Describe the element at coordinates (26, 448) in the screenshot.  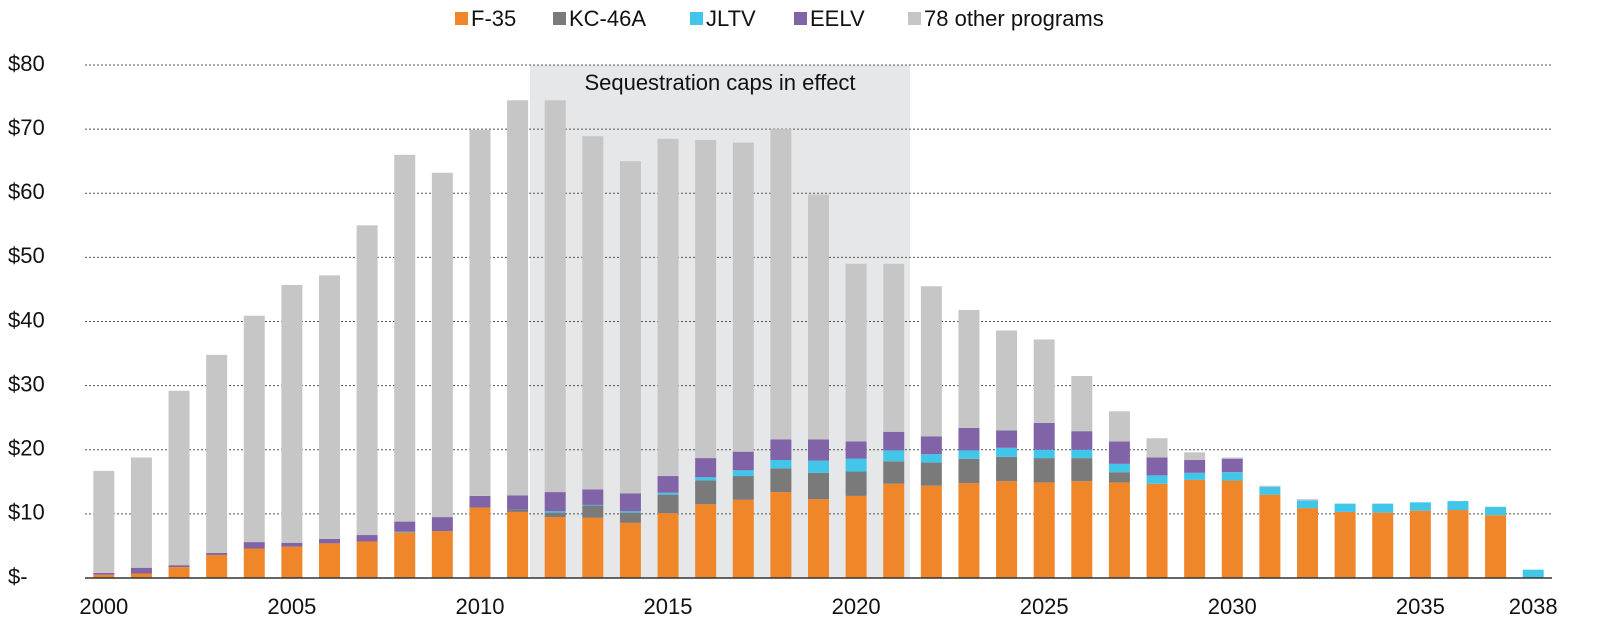
I see `y-tick-label: $20` at that location.